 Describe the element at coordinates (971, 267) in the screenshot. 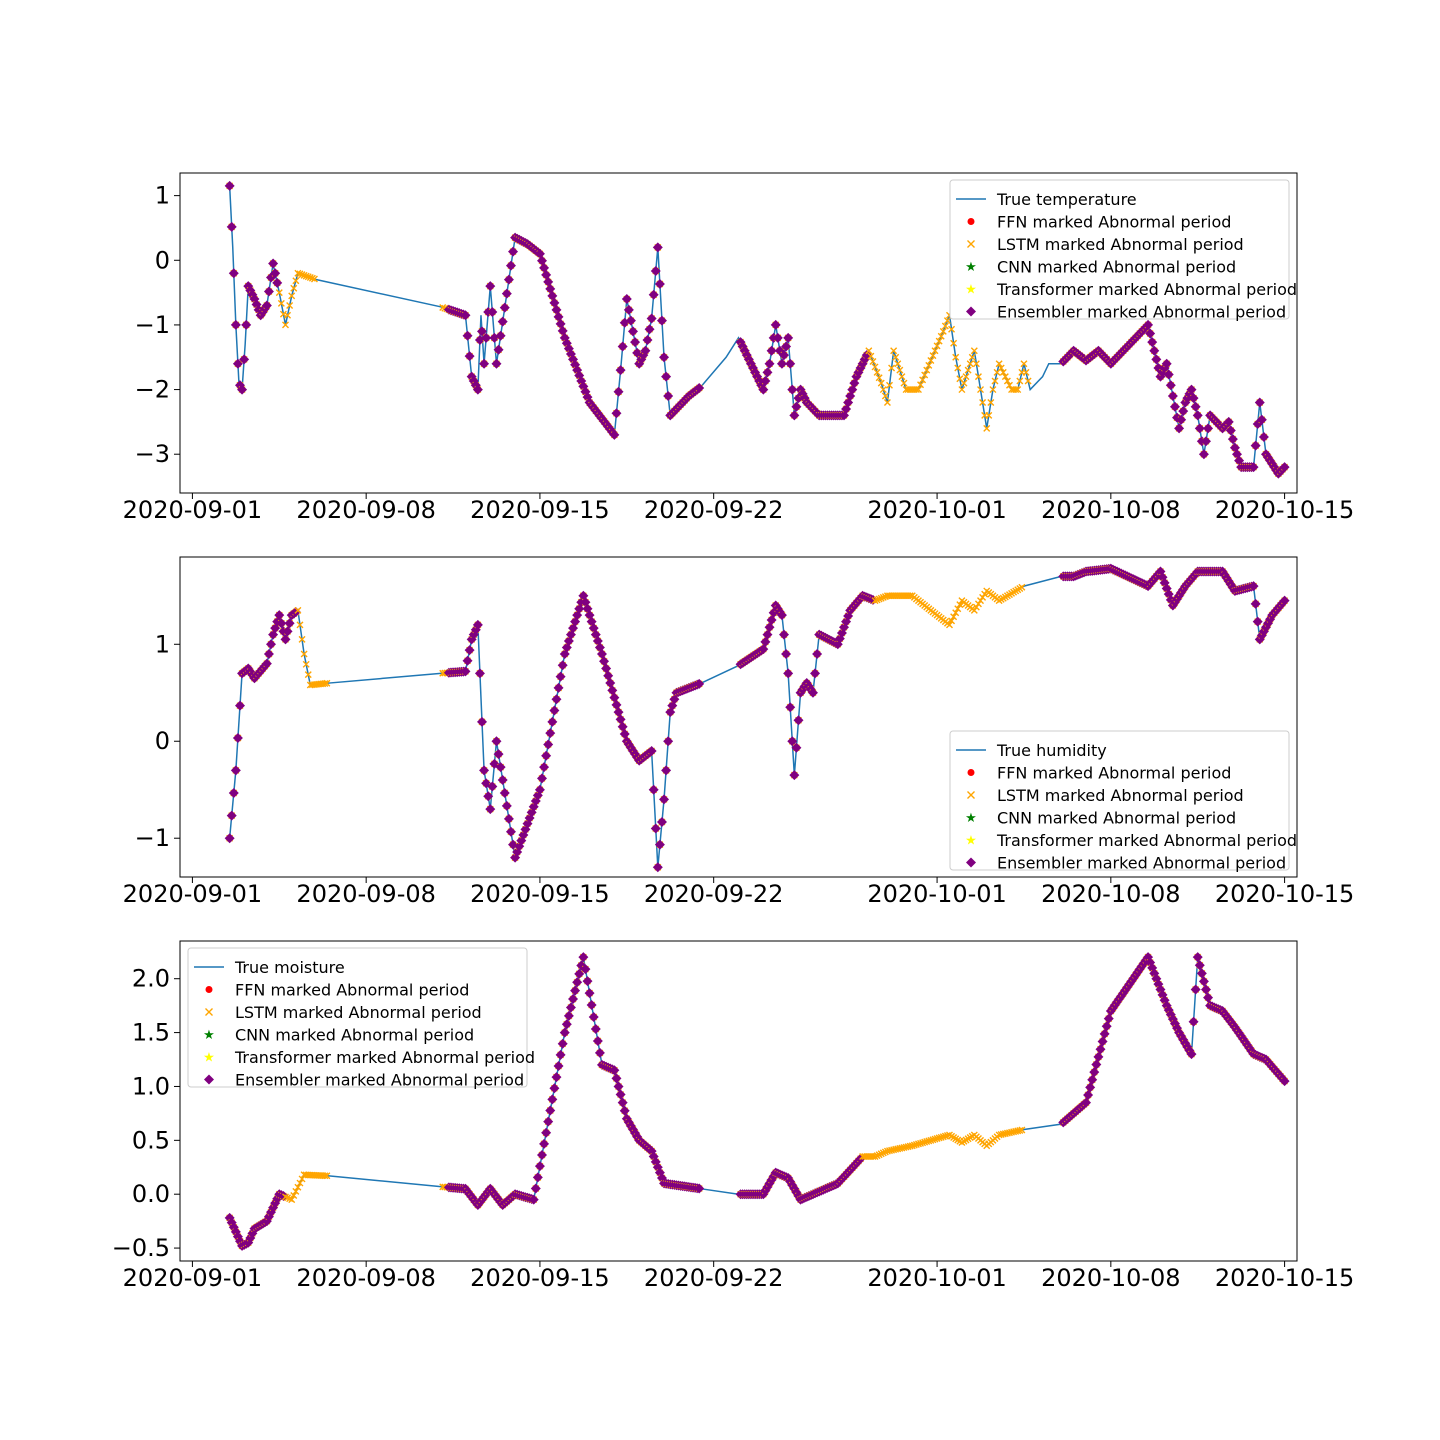

I see `legend-cnn-marker: ★` at that location.